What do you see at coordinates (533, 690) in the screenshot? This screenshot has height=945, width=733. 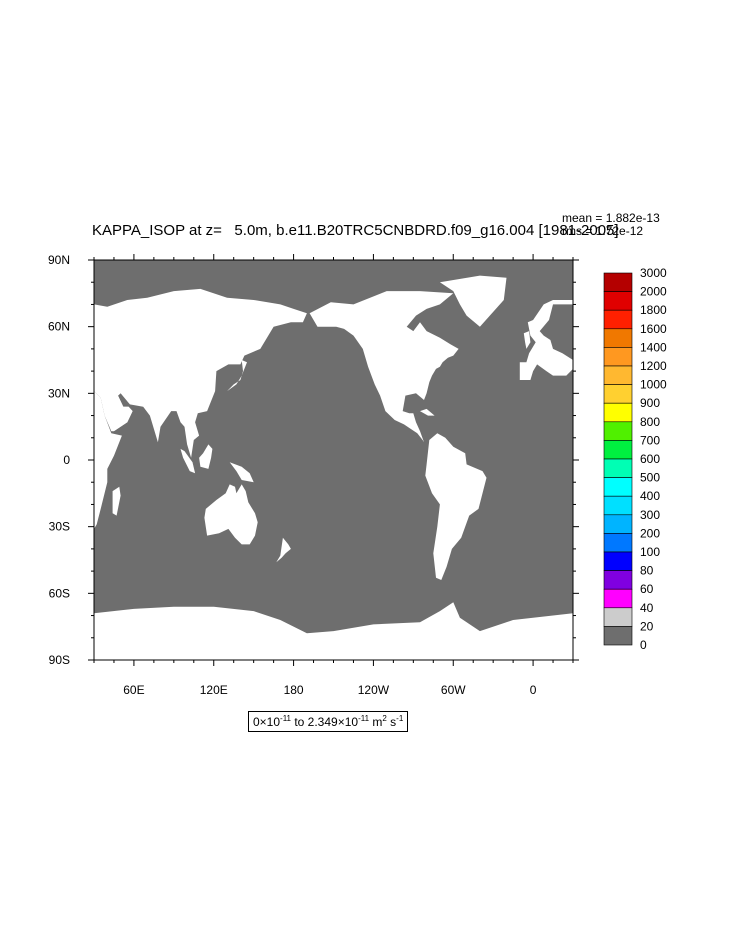 I see `lon-tick-label: 0` at bounding box center [533, 690].